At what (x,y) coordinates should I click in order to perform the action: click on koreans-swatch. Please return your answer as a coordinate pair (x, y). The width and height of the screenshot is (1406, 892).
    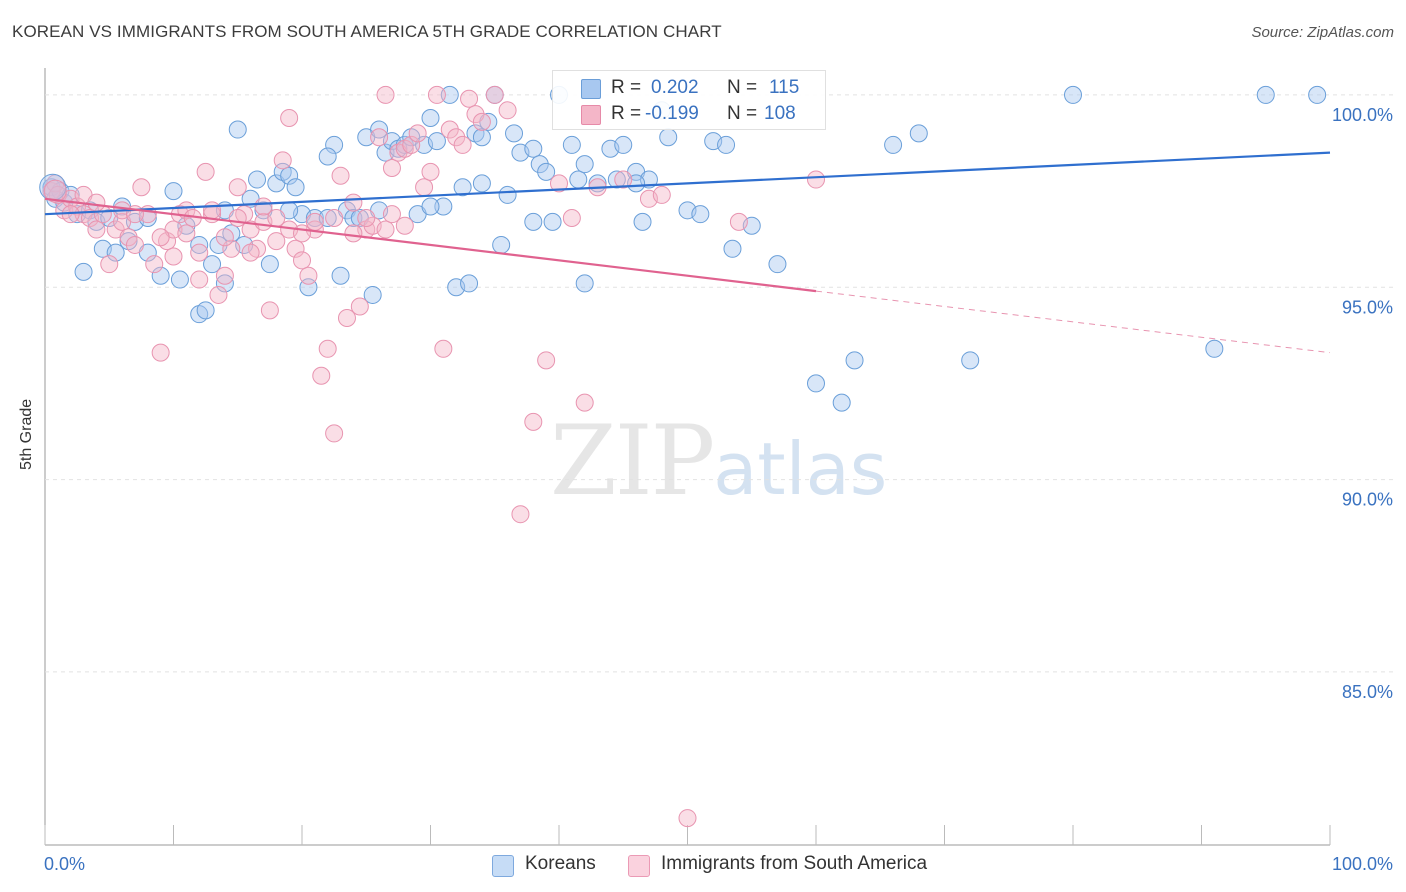
    Looking at the image, I should click on (591, 89).